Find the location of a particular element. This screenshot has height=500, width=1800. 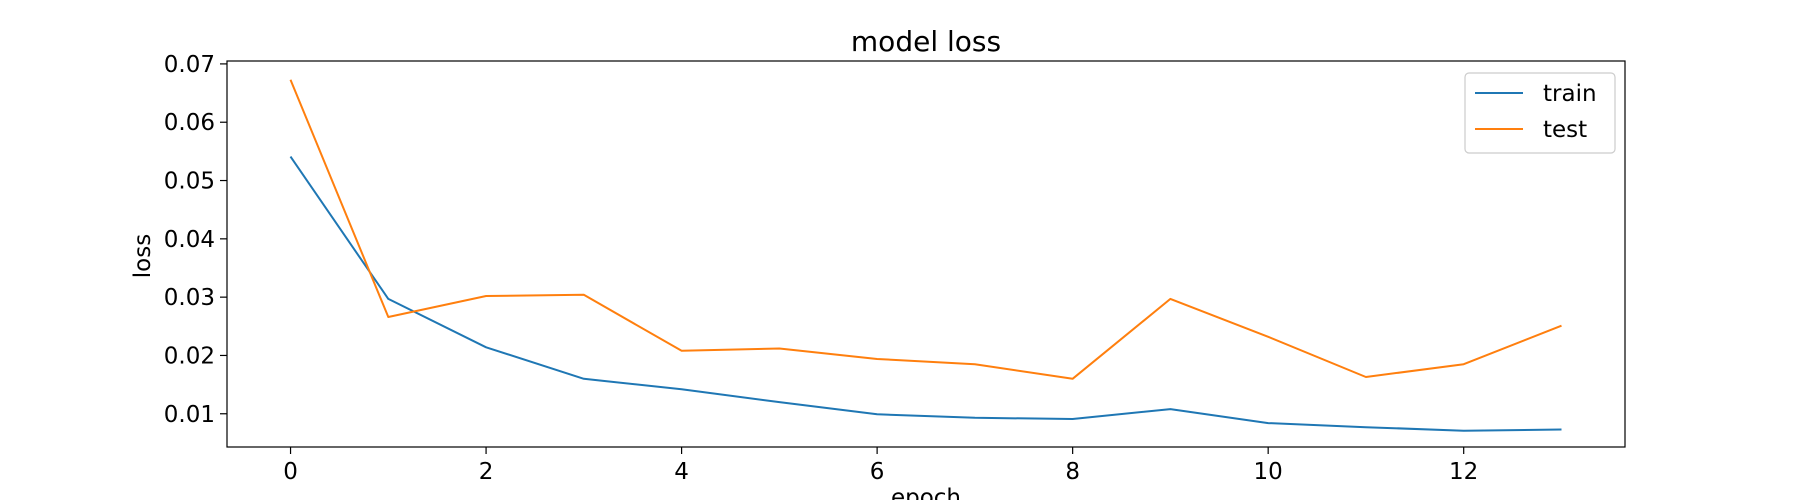

x-tick-label: 0 is located at coordinates (290, 472).